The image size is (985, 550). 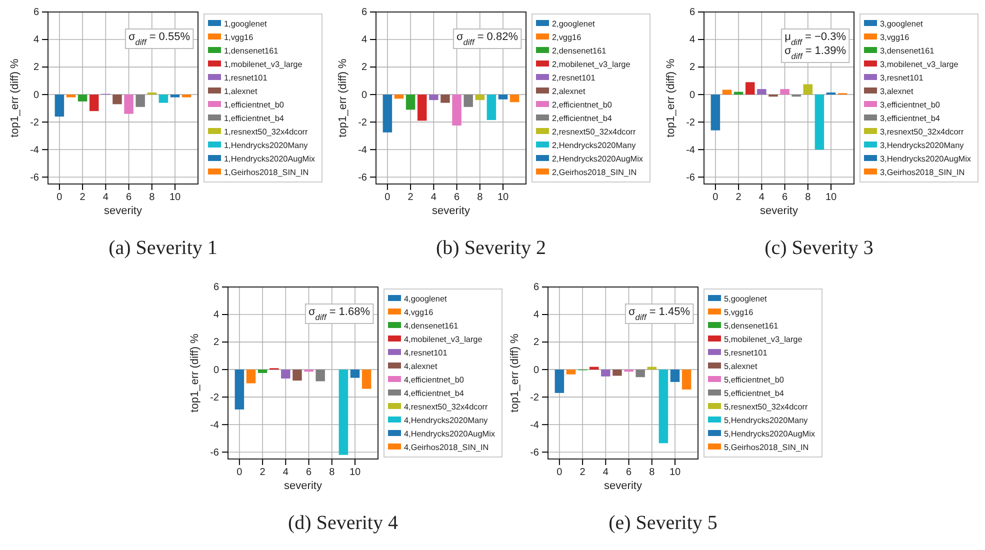 I want to click on annotation: σ$_{diff}$ = 1.39%, so click(x=815, y=52).